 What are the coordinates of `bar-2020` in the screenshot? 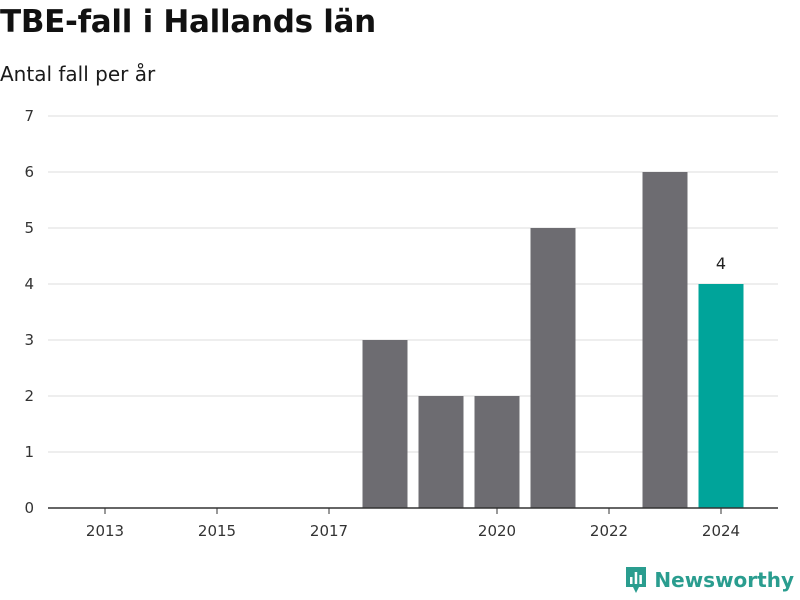 It's located at (497, 452).